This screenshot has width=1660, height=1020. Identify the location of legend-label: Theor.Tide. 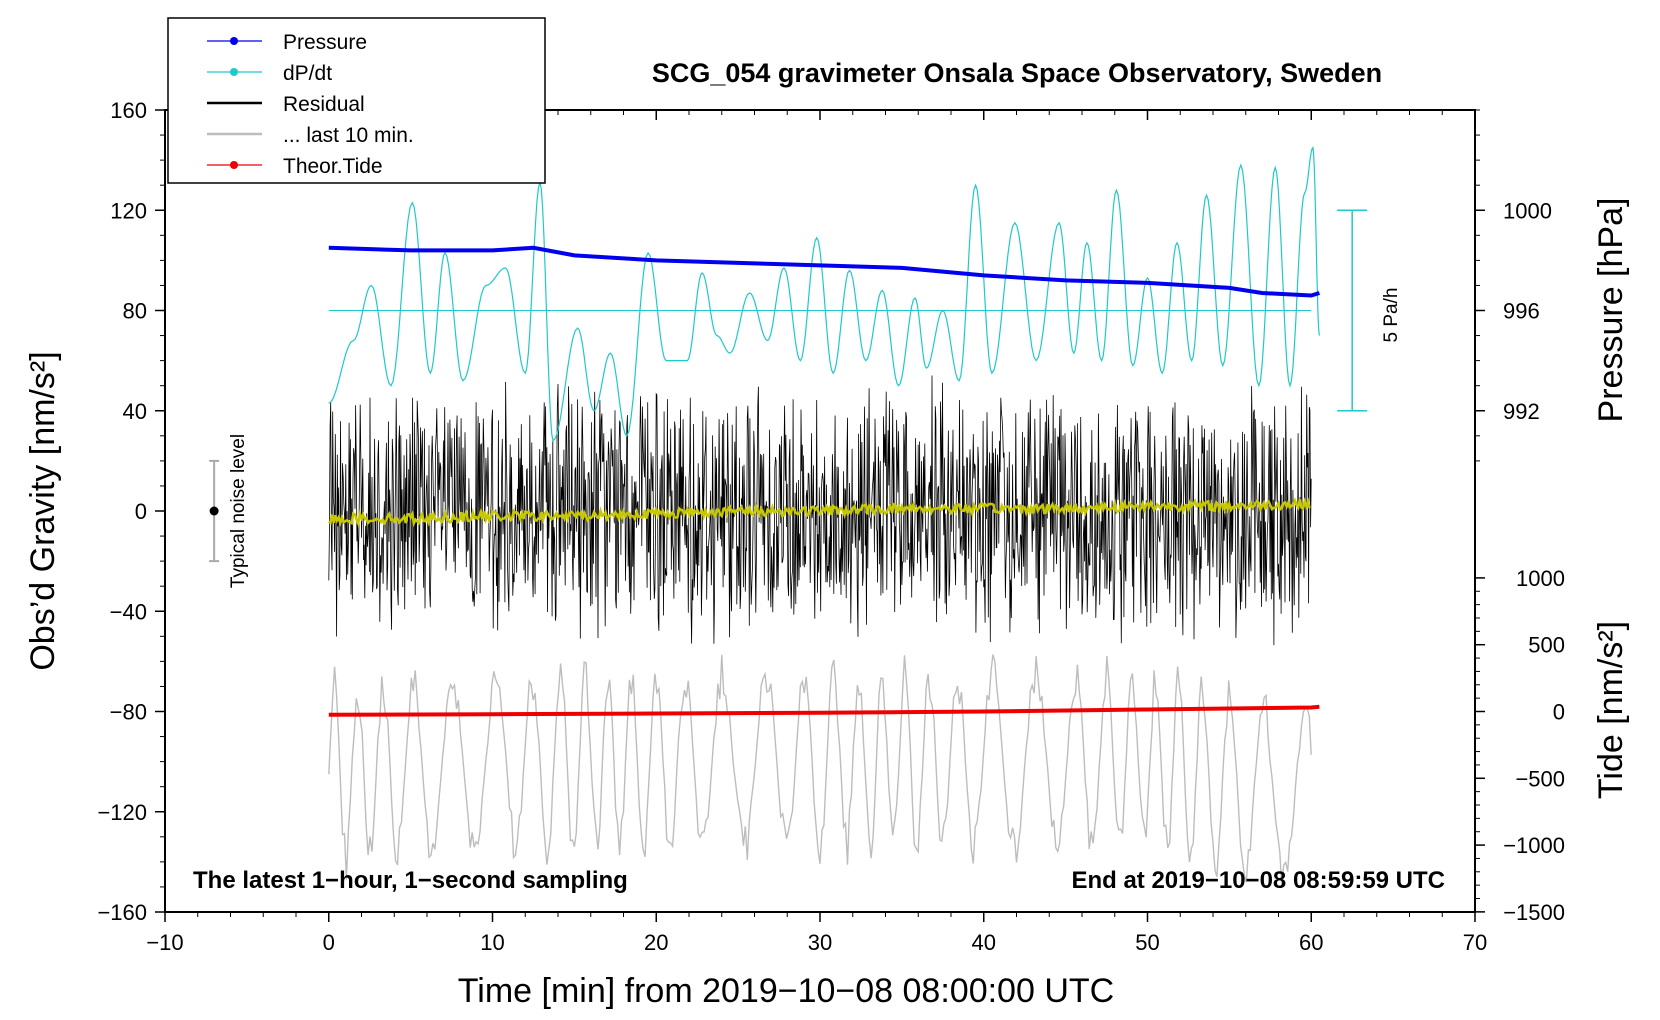
(333, 166).